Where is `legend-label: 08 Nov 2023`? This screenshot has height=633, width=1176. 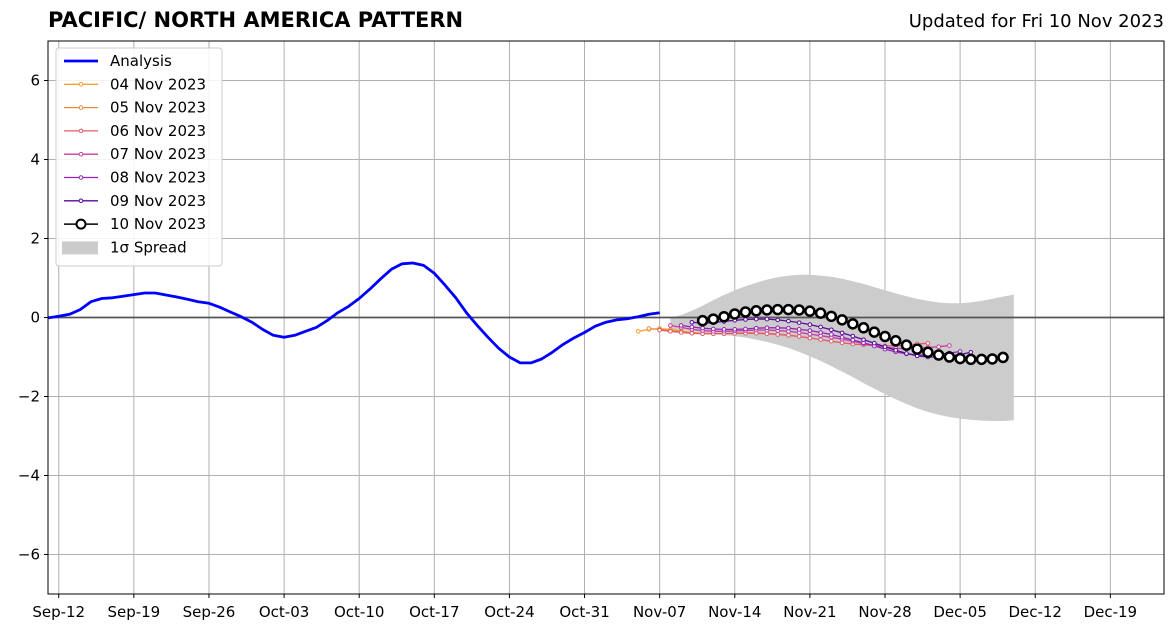 legend-label: 08 Nov 2023 is located at coordinates (158, 178).